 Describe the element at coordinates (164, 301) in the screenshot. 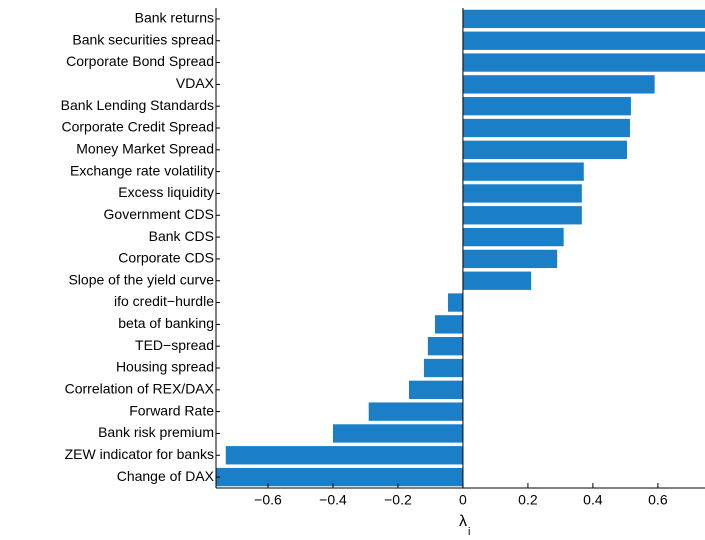

I see `y-tick-label: ifo credit−hurdle` at that location.